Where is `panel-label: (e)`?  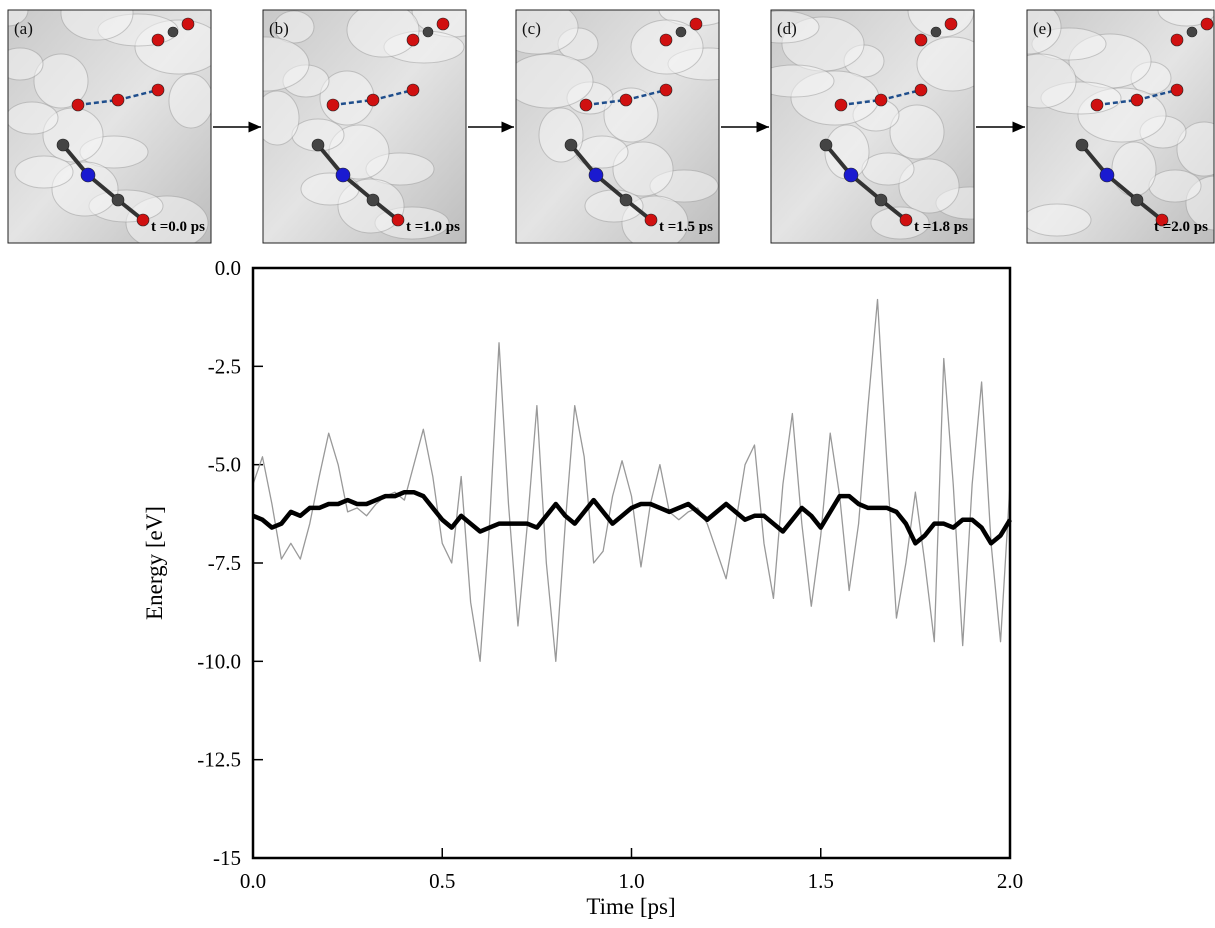 panel-label: (e) is located at coordinates (1042, 28).